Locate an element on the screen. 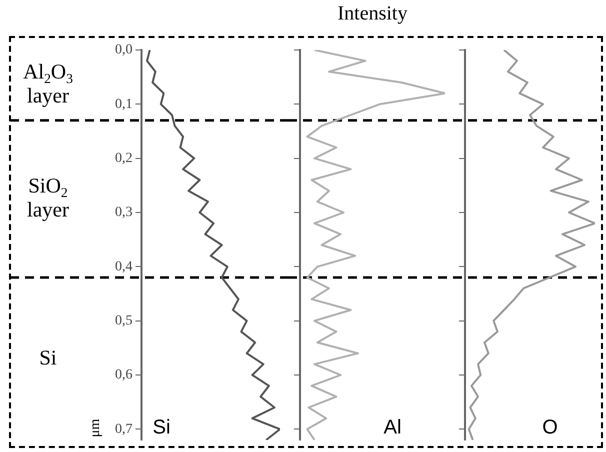 This screenshot has height=452, width=606. y-tick-label: 0,2 is located at coordinates (123, 158).